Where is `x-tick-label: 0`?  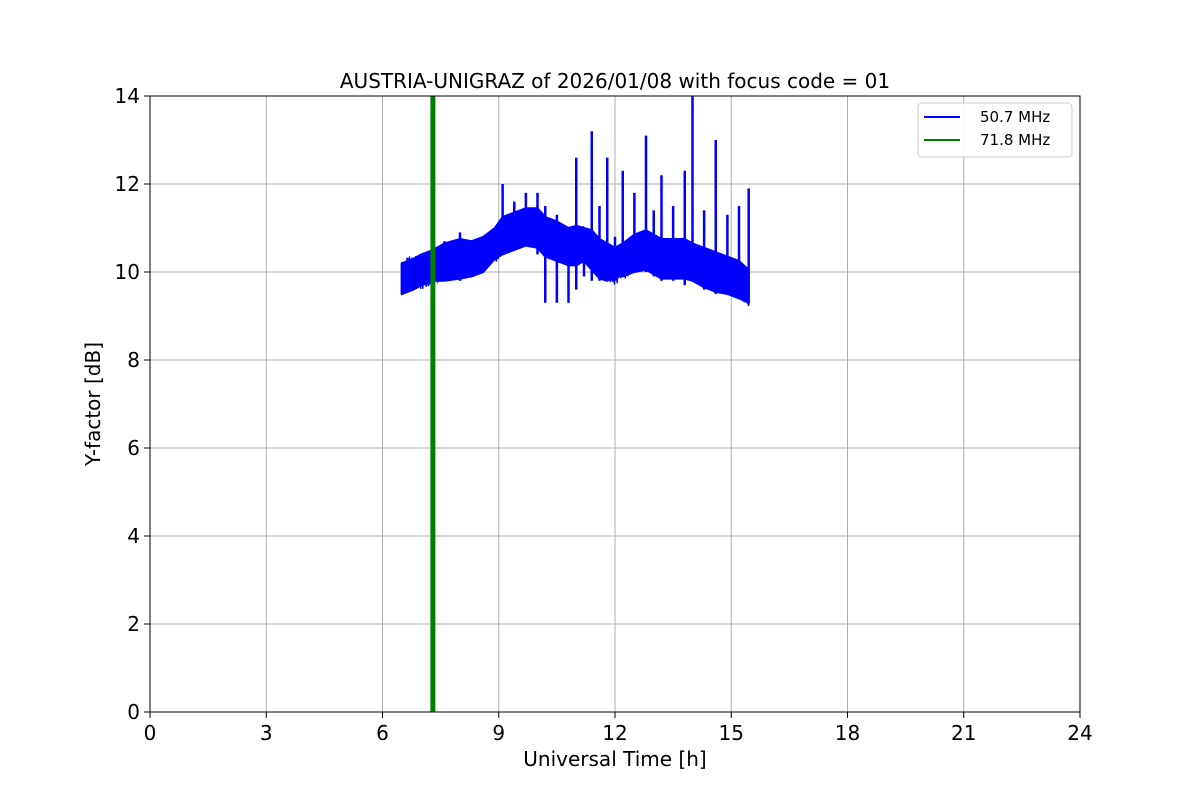
x-tick-label: 0 is located at coordinates (150, 733).